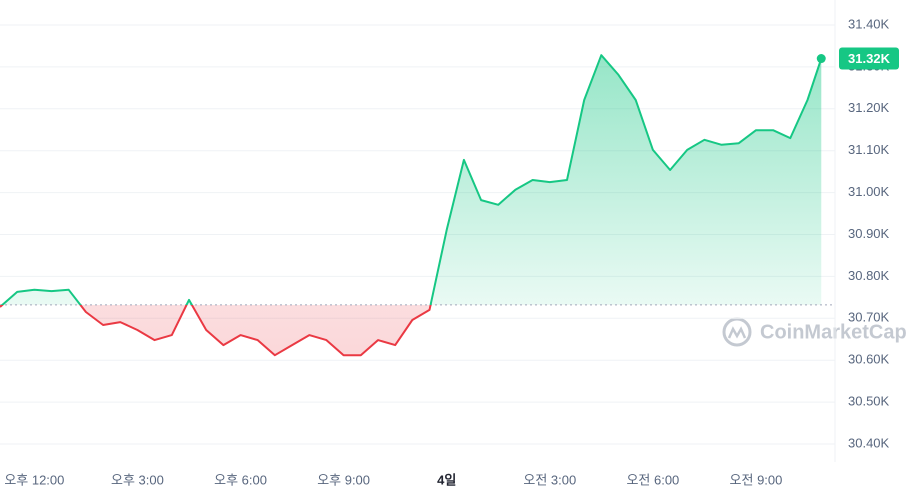 This screenshot has height=495, width=907. I want to click on x-tick-label: 오전 6:00, so click(652, 479).